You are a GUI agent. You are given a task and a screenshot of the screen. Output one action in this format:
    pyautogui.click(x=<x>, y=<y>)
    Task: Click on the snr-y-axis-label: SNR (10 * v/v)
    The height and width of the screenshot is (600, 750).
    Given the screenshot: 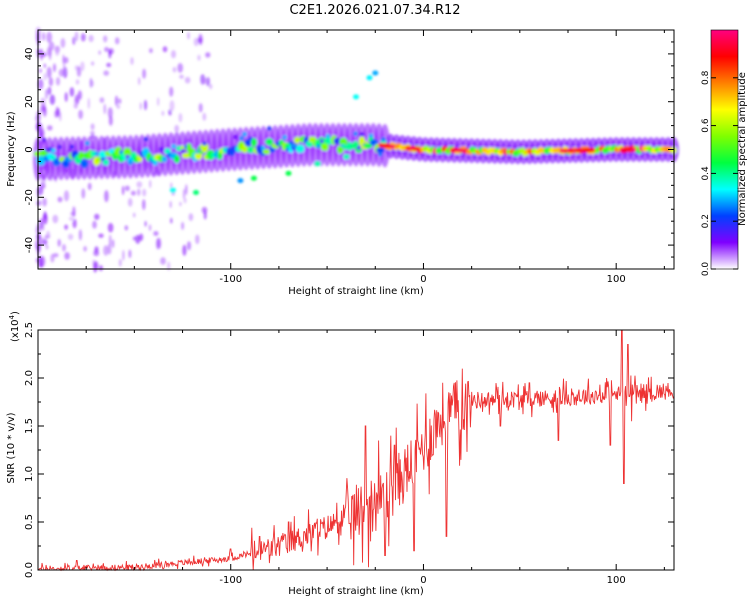 What is the action you would take?
    pyautogui.click(x=11, y=447)
    